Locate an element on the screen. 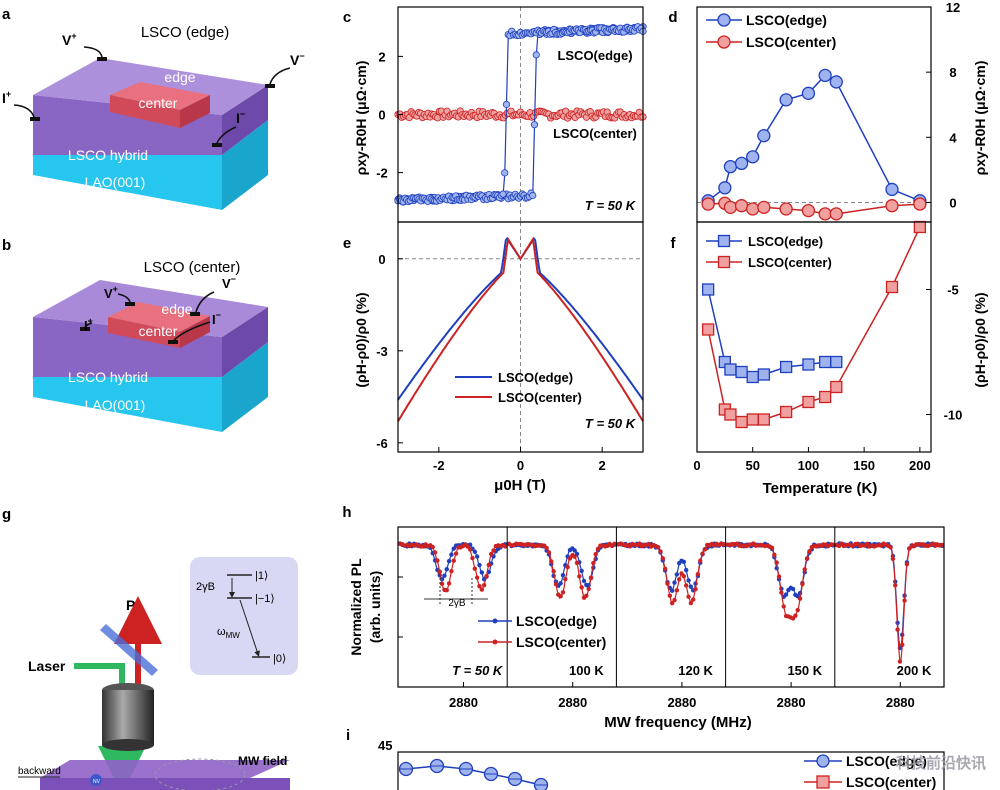 Image resolution: width=1000 pixels, height=790 pixels. center-top is located at coordinates (160, 96).